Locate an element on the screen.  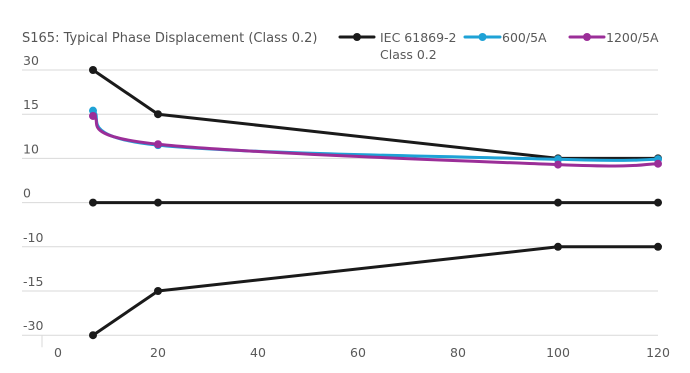
x-tick-label: 120 is located at coordinates (658, 352).